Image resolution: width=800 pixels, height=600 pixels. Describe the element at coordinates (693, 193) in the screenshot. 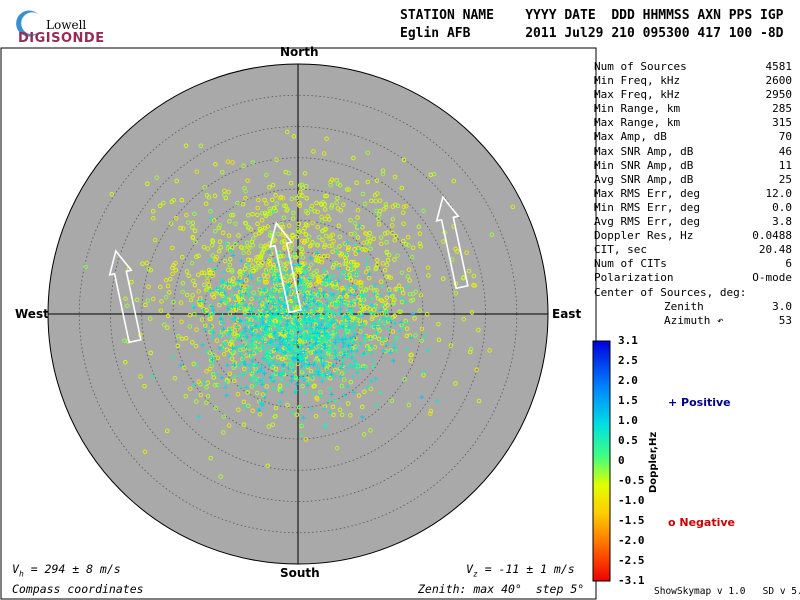

I see `stat-row: Max RMS Err, deg 12.0` at that location.